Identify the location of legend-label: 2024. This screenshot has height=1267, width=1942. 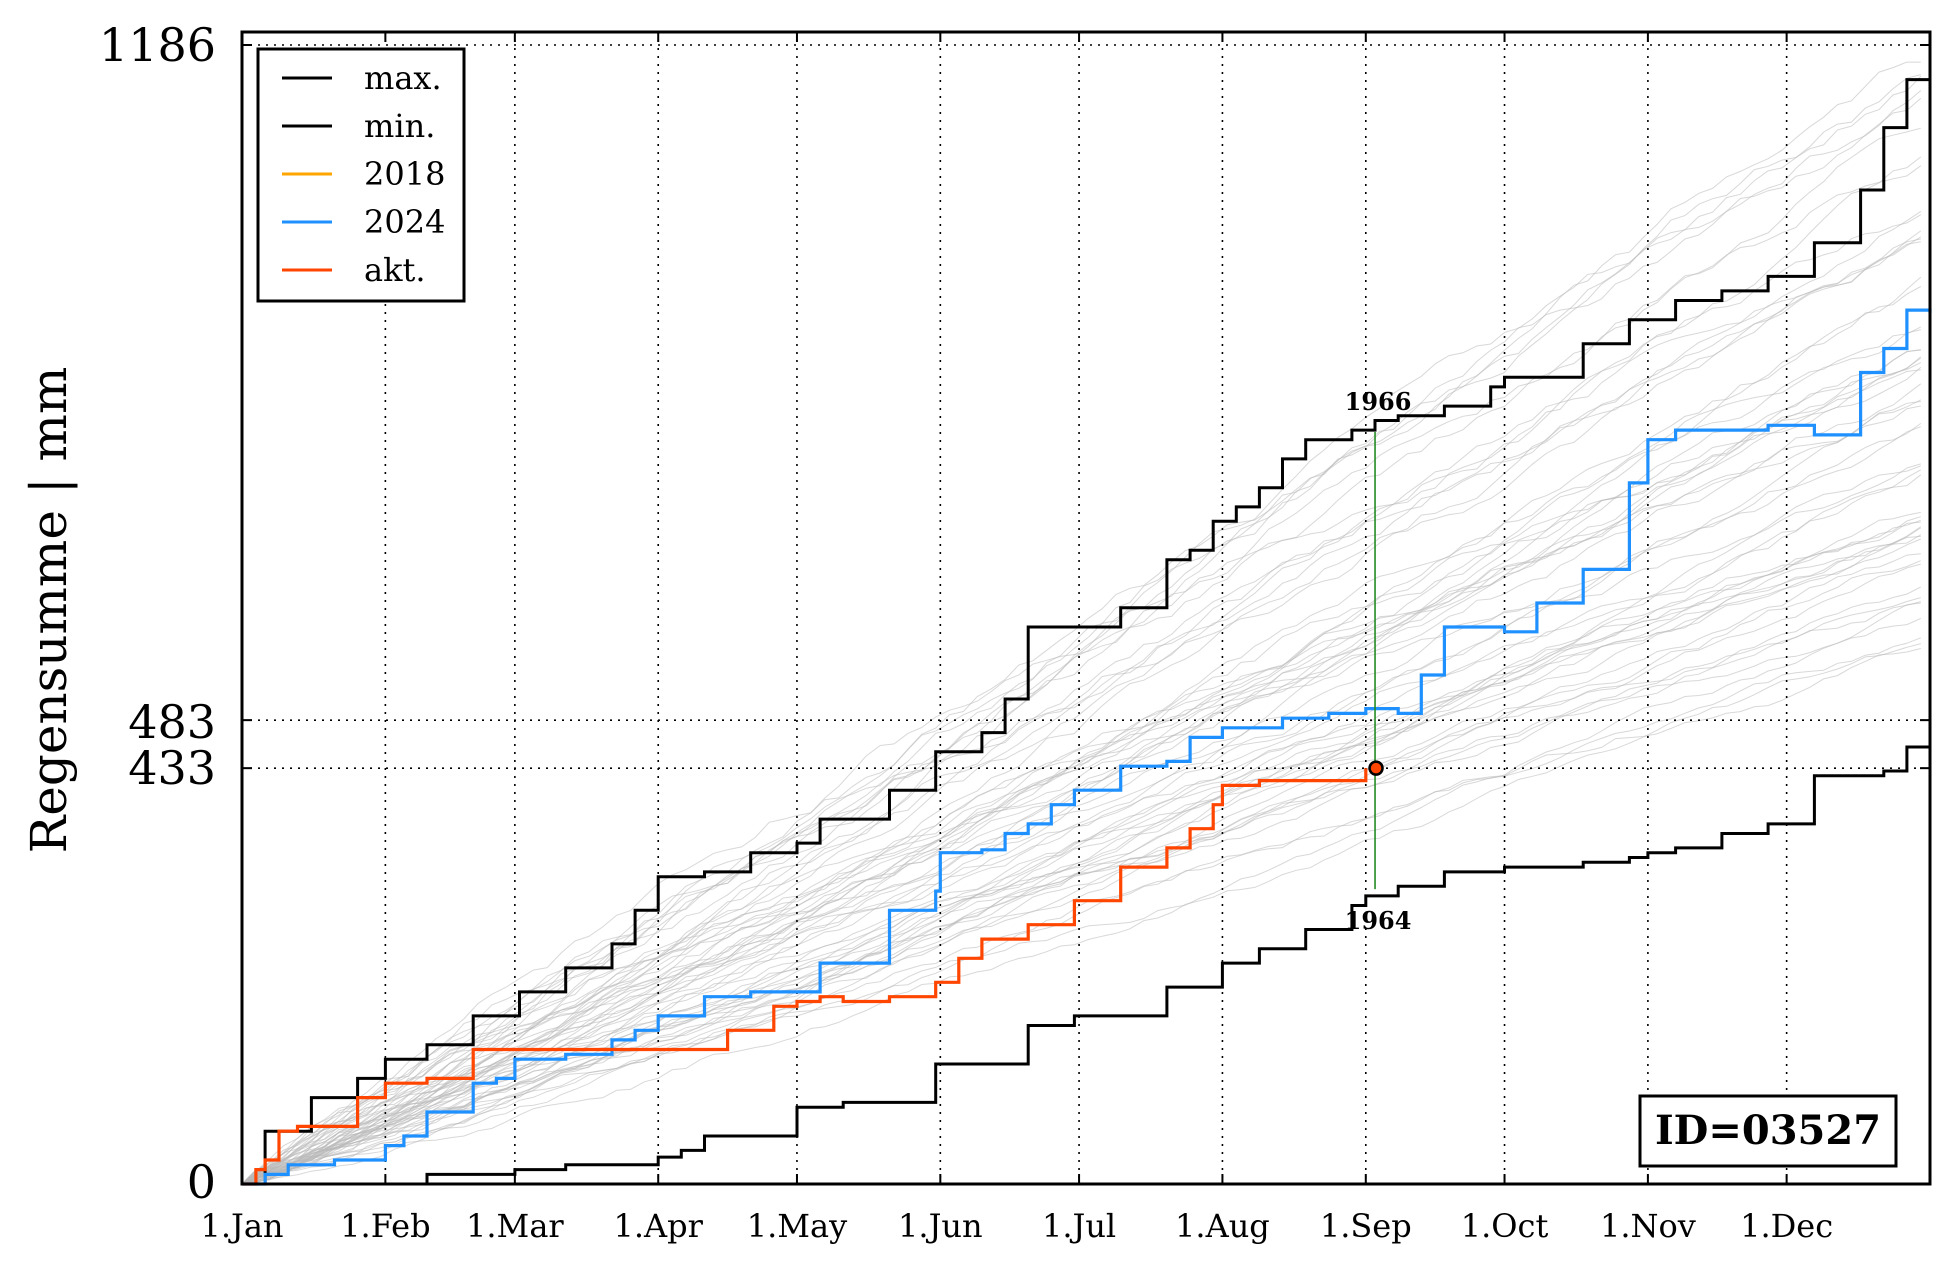
(404, 222).